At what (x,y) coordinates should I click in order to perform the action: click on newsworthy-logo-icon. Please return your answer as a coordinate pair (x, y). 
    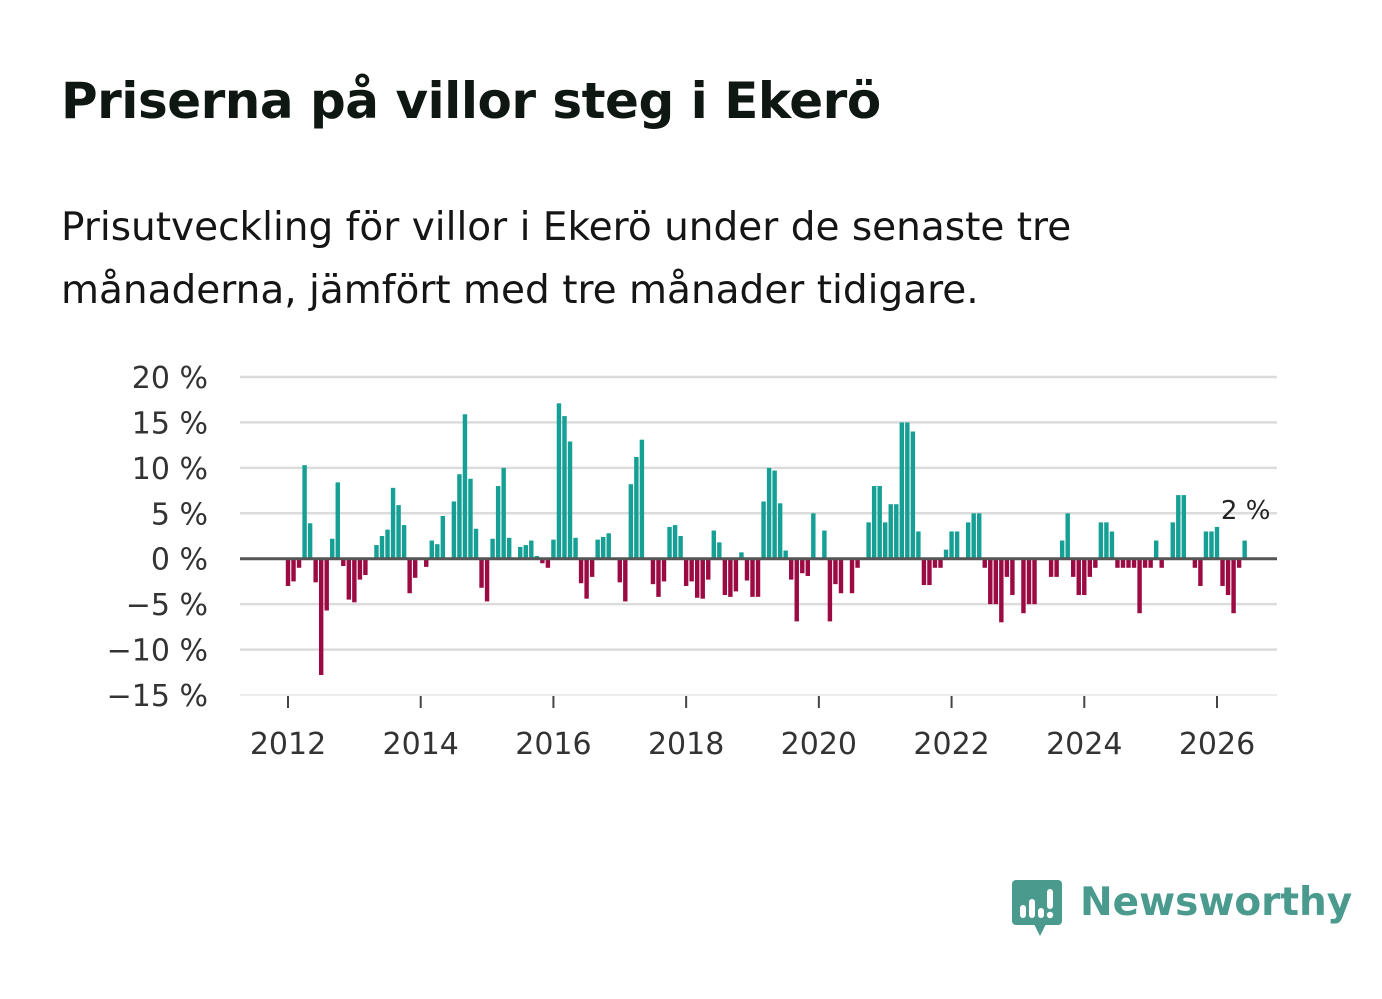
    Looking at the image, I should click on (1037, 908).